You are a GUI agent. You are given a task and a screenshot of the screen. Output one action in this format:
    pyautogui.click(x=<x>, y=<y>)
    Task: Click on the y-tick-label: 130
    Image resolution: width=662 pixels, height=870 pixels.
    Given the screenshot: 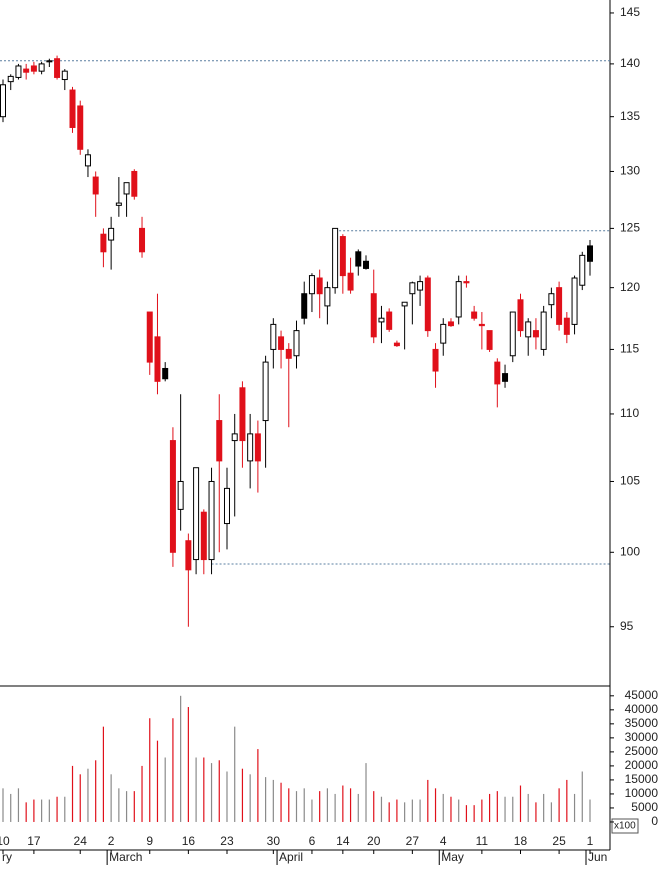 What is the action you would take?
    pyautogui.click(x=630, y=171)
    